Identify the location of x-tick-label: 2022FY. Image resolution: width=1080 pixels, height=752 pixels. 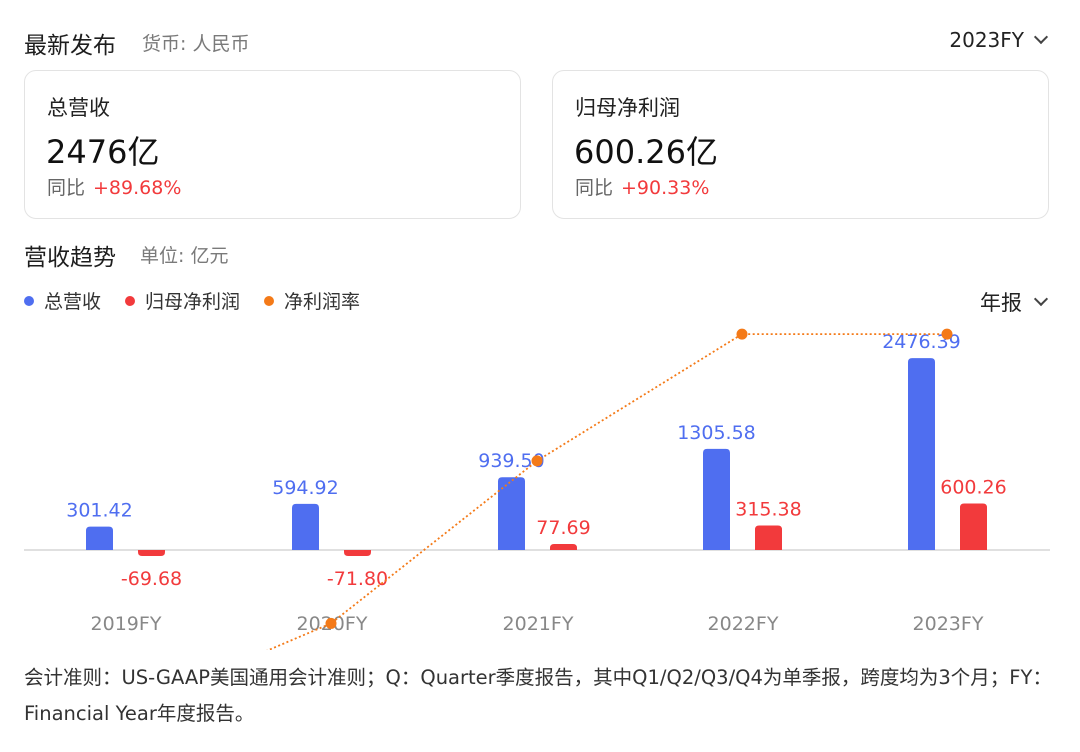
(743, 624).